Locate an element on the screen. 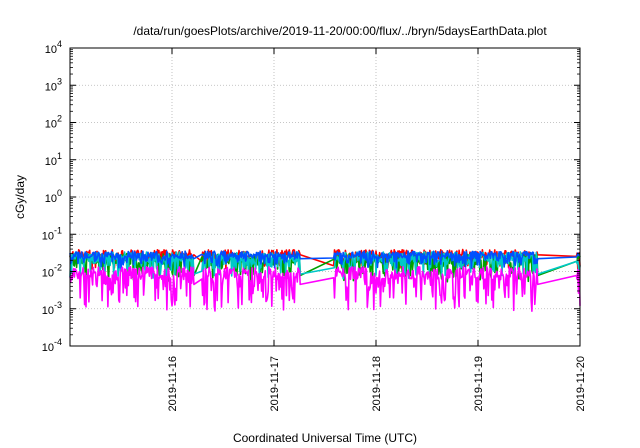 The width and height of the screenshot is (640, 448). data-series is located at coordinates (325, 280).